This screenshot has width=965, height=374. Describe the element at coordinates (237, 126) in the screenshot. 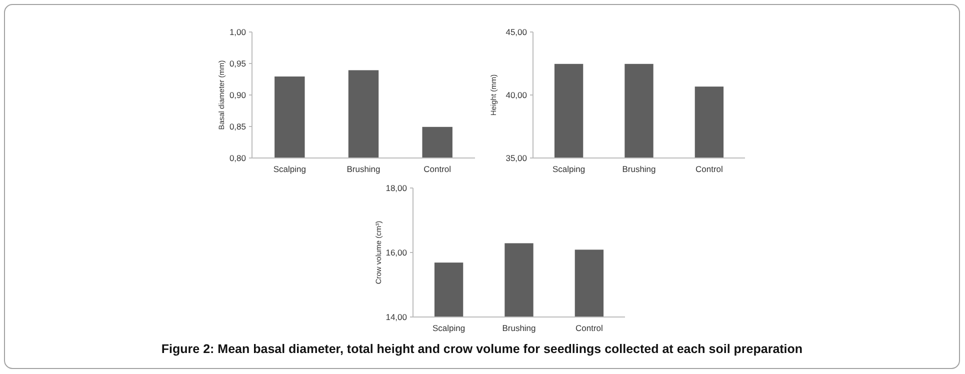

I see `y-tick-label: 0,85` at that location.